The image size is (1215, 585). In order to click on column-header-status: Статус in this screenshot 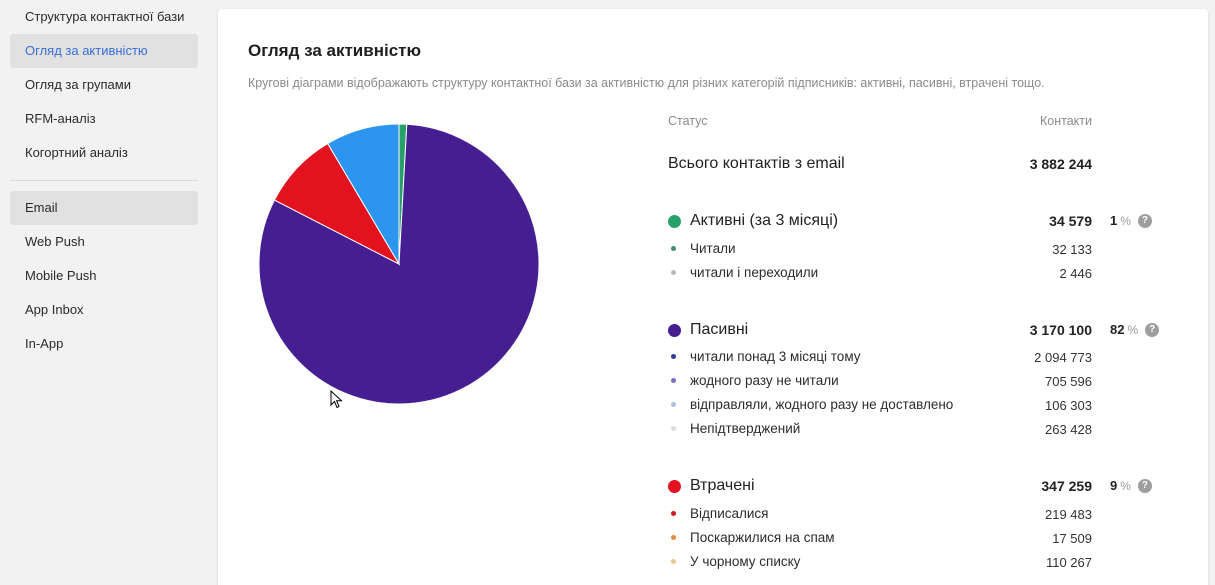, I will do `click(688, 121)`.